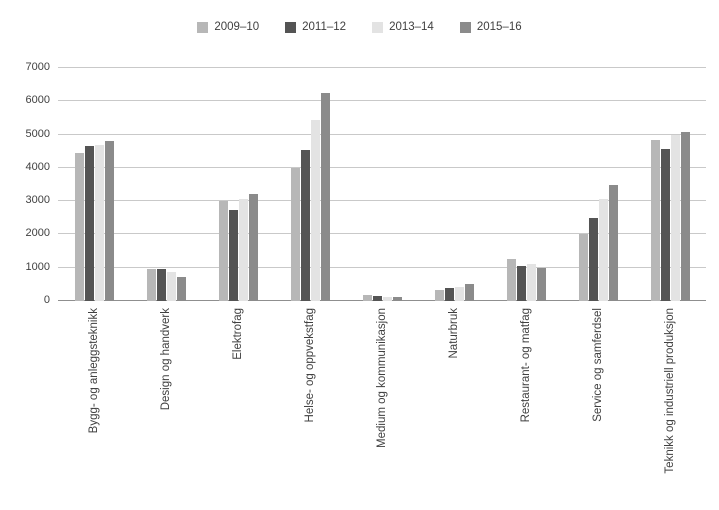 The width and height of the screenshot is (719, 510). Describe the element at coordinates (37, 166) in the screenshot. I see `y-tick-label: 4000` at that location.